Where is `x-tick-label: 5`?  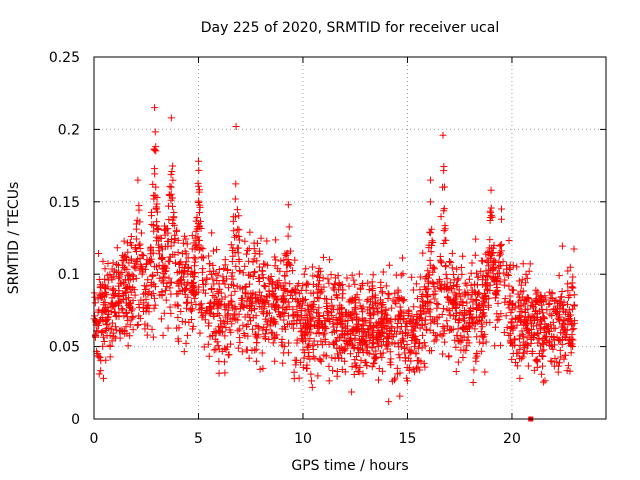 x-tick-label: 5 is located at coordinates (198, 439).